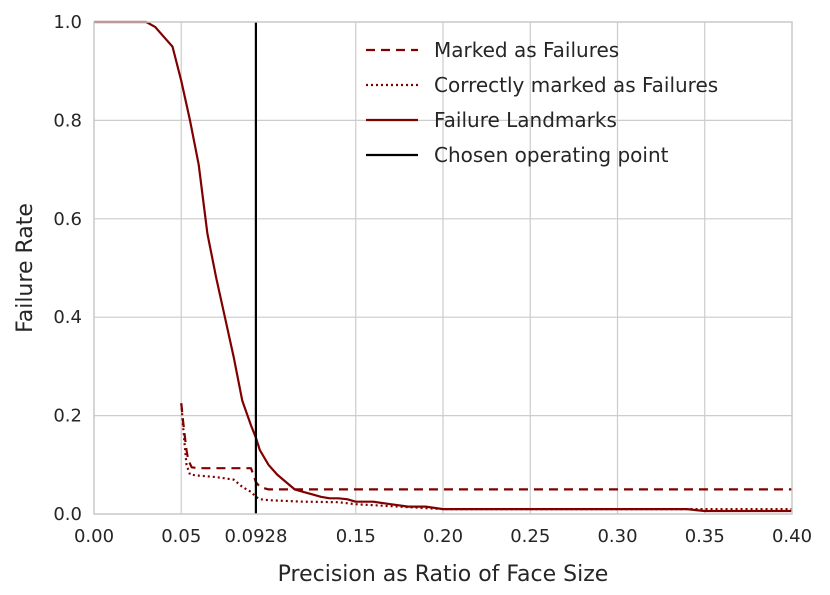 This screenshot has height=595, width=830. I want to click on legend-label-failure-landmarks: Failure Landmarks, so click(525, 120).